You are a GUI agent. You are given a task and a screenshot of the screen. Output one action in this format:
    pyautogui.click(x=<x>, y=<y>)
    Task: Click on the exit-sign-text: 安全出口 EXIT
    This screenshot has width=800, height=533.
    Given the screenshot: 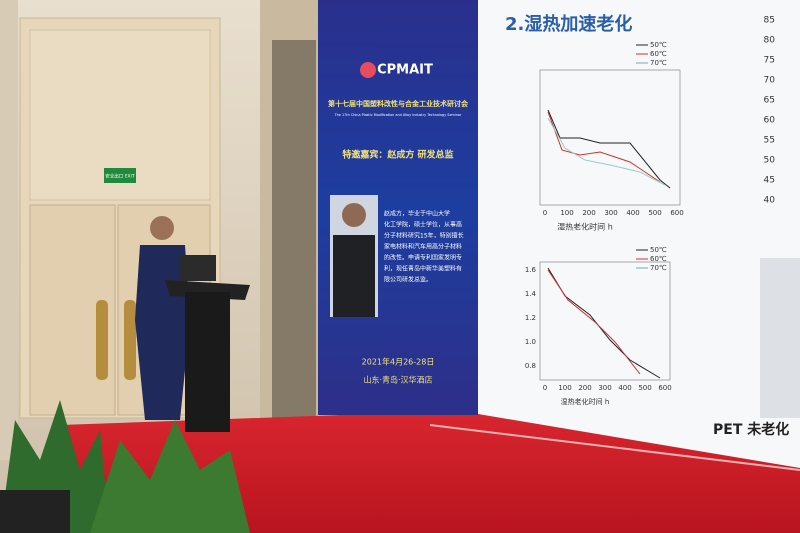 What is the action you would take?
    pyautogui.click(x=120, y=176)
    